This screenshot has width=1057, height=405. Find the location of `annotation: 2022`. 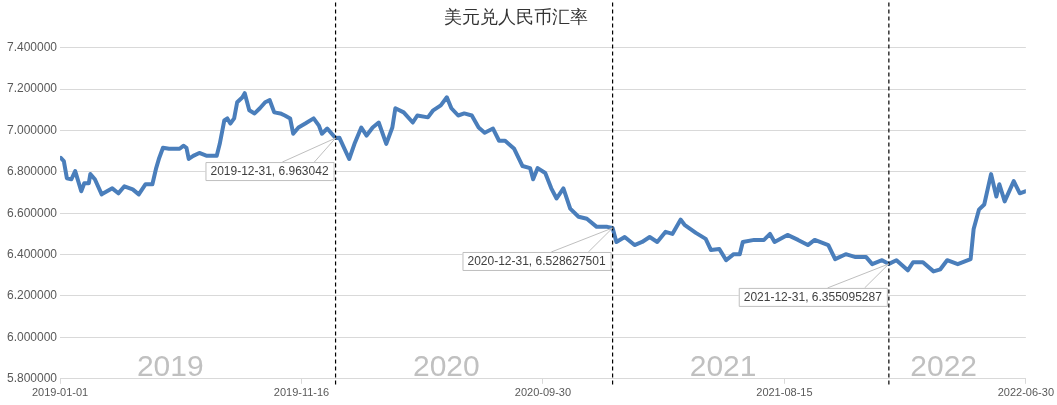

annotation: 2022 is located at coordinates (944, 366).